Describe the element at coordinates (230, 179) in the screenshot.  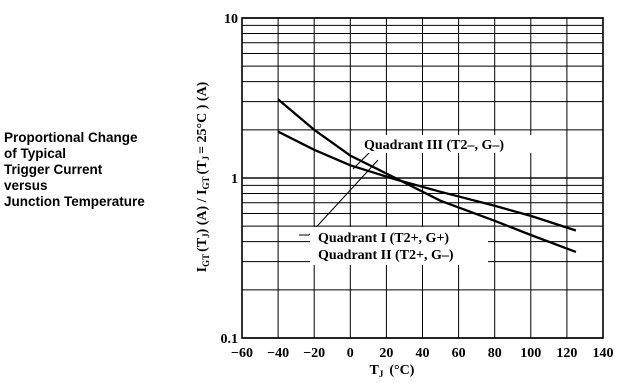
I see `y-tick-labels: 0.1 1 10` at that location.